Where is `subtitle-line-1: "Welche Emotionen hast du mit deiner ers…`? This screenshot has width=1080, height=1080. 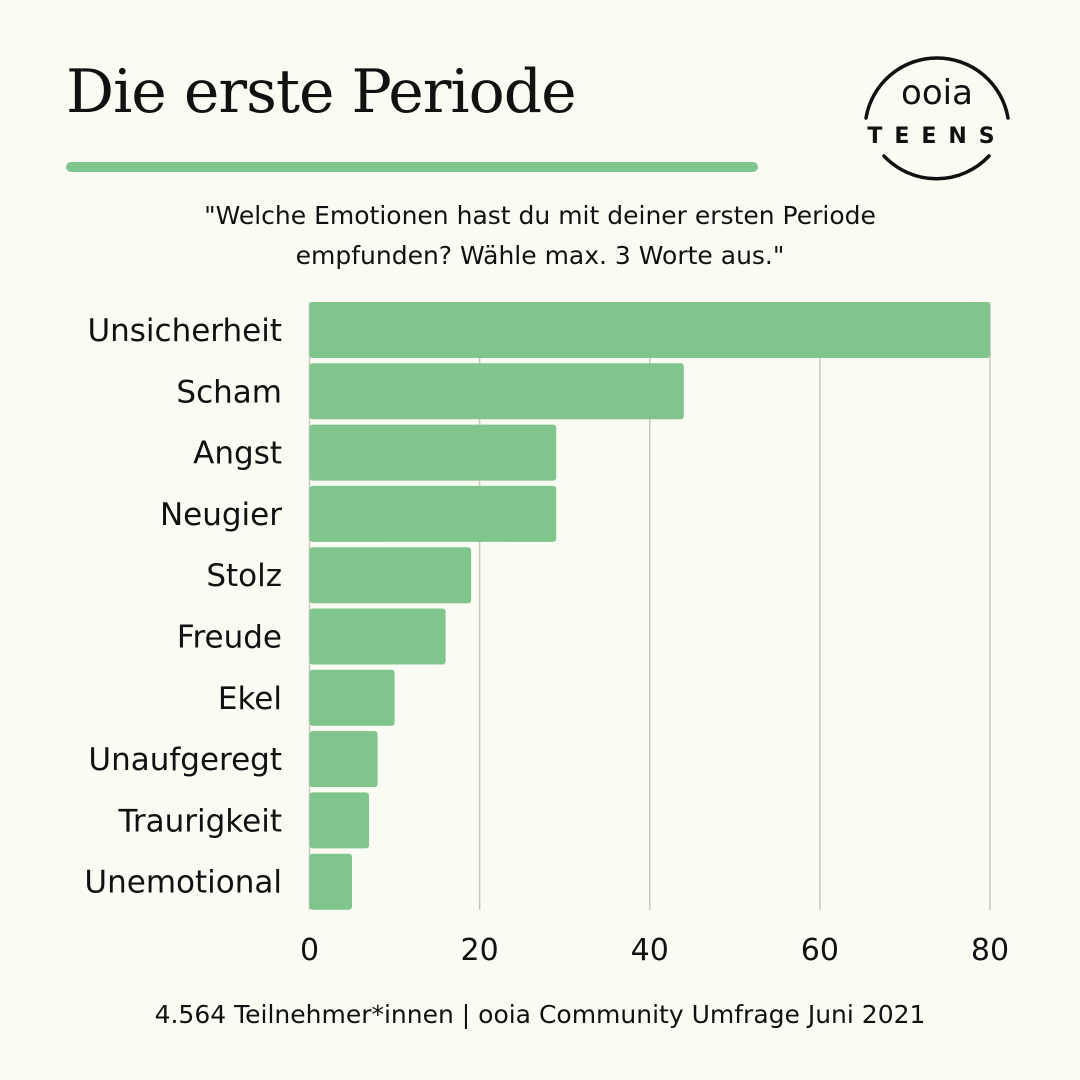
subtitle-line-1: "Welche Emotionen hast du mit deiner ers… is located at coordinates (540, 215).